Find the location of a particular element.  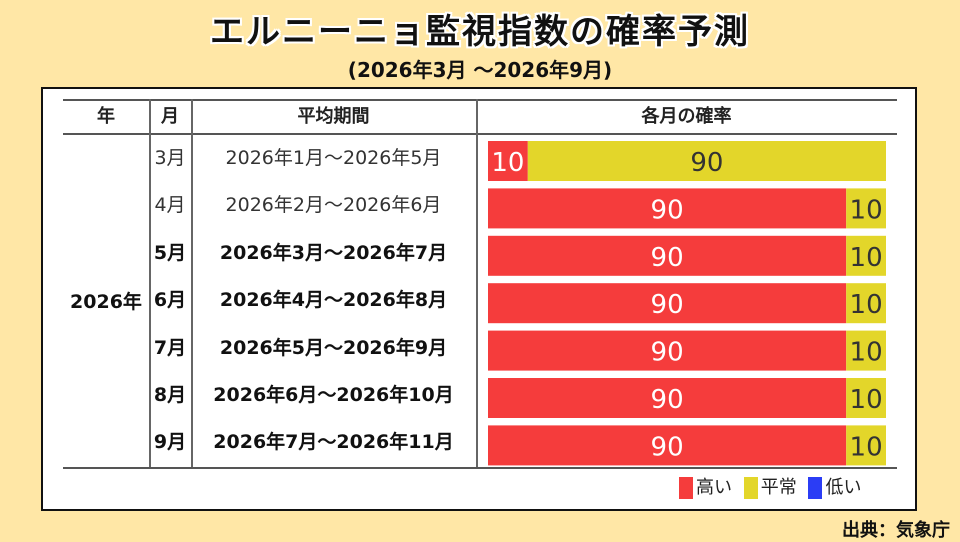

row-period: 2026年4月～2026年8月 is located at coordinates (333, 300).